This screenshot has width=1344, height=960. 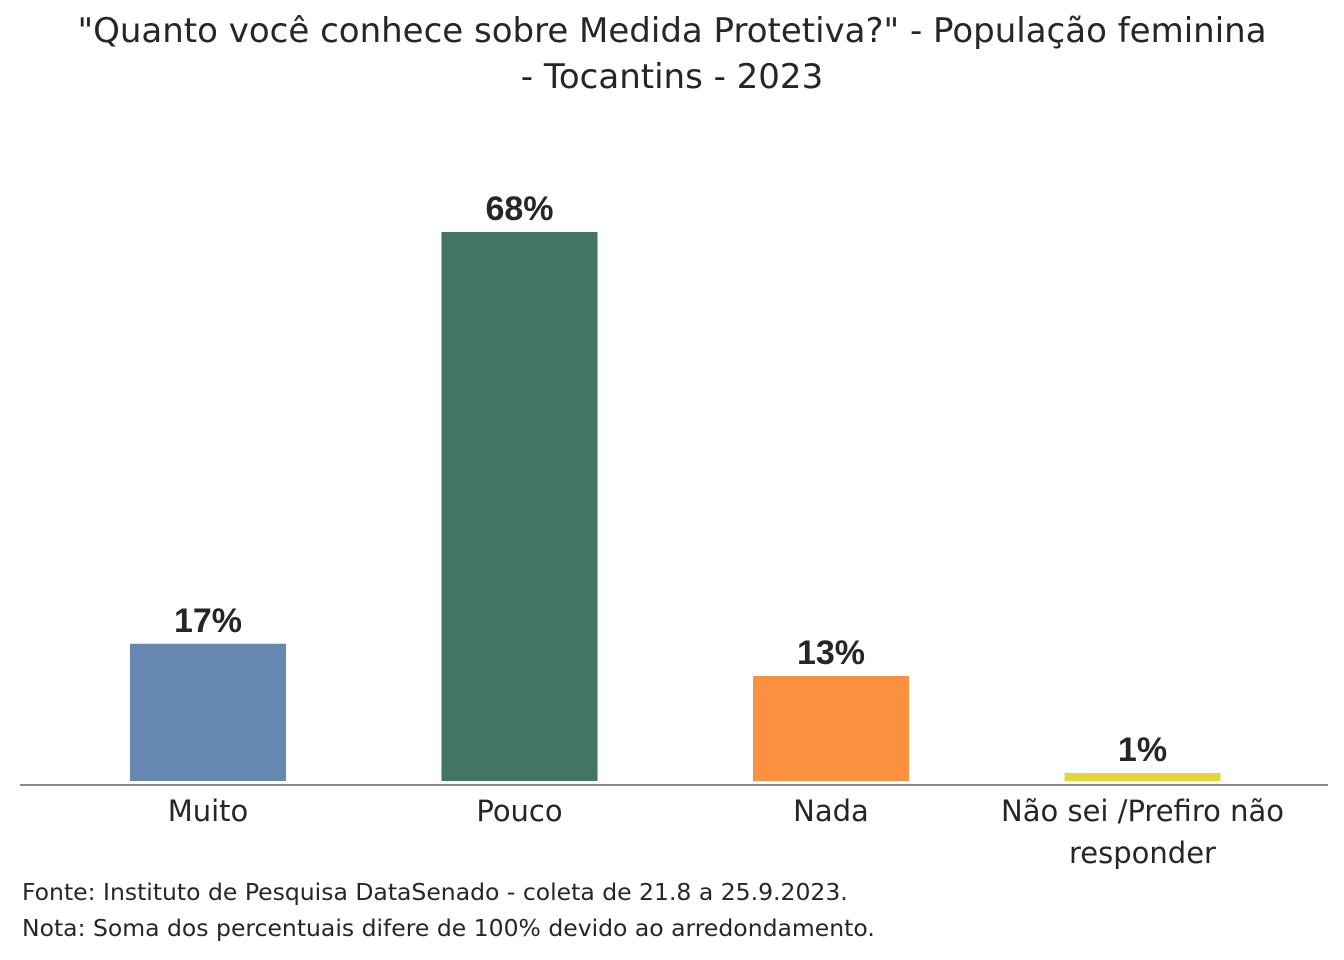 I want to click on data-label-3: 13%, so click(x=831, y=653).